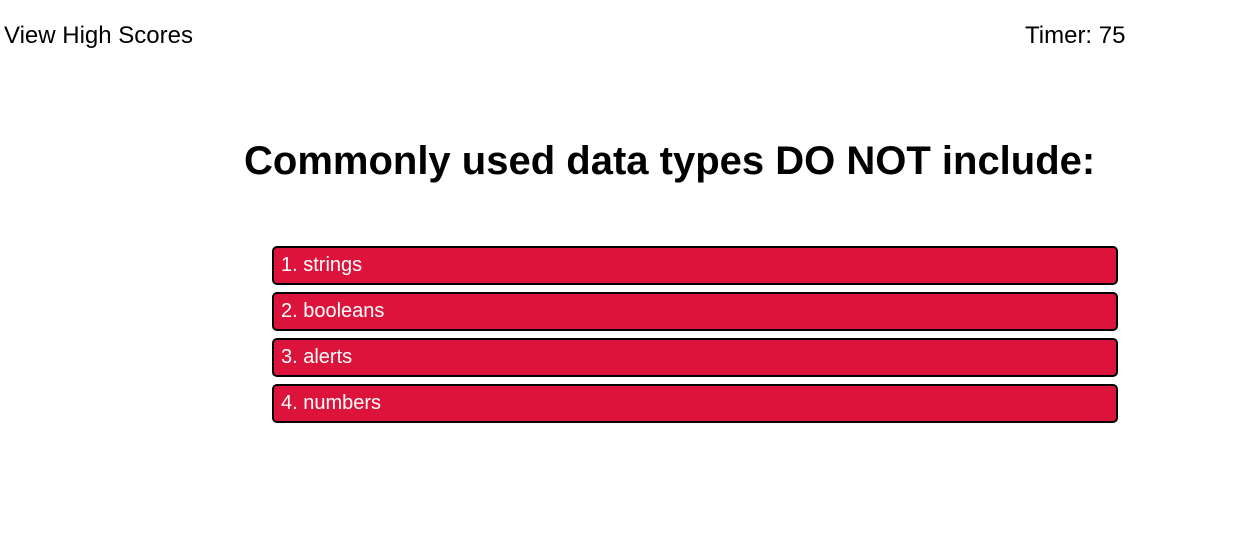 The width and height of the screenshot is (1244, 537). I want to click on answer-button-4: 4. numbers, so click(695, 403).